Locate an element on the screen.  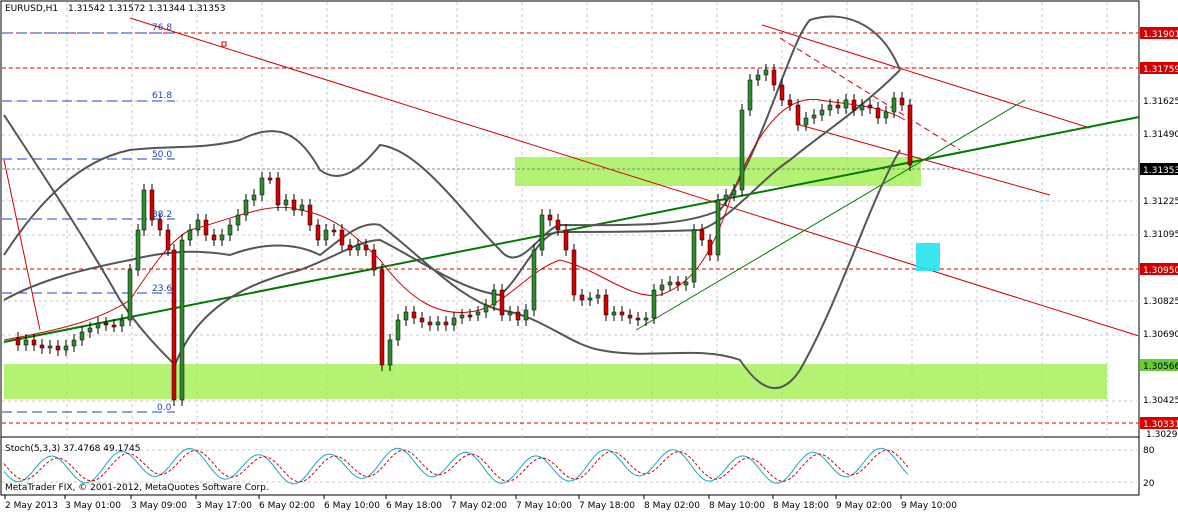
chart-symbol: EURUSD,H1 is located at coordinates (31, 9).